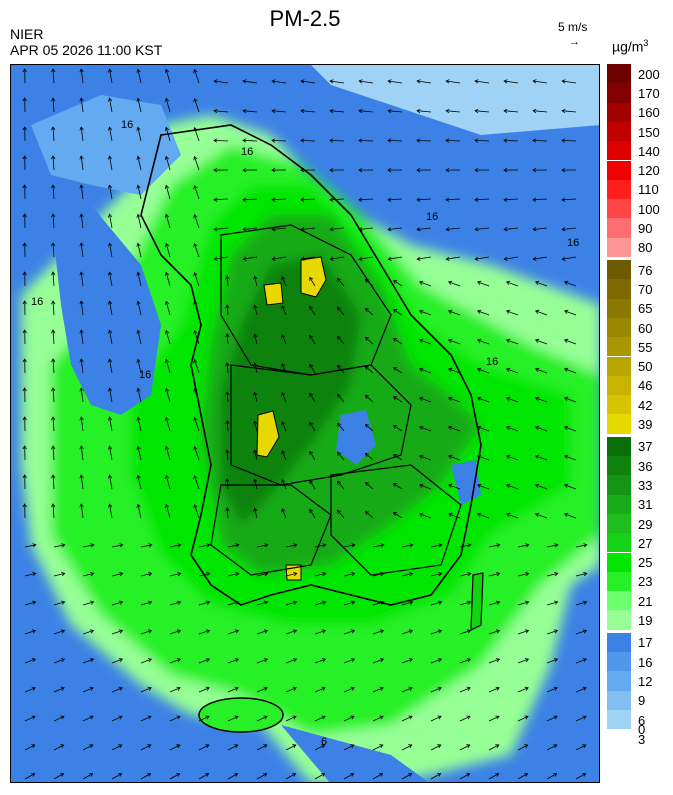 This screenshot has height=795, width=673. Describe the element at coordinates (541, 744) in the screenshot. I see `se-sea-region` at that location.